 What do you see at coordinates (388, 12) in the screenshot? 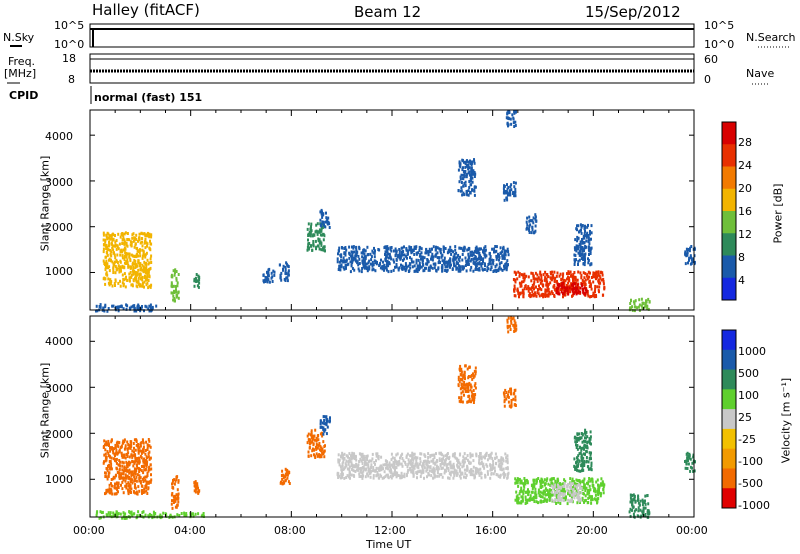
I see `beam-title: Beam 12` at bounding box center [388, 12].